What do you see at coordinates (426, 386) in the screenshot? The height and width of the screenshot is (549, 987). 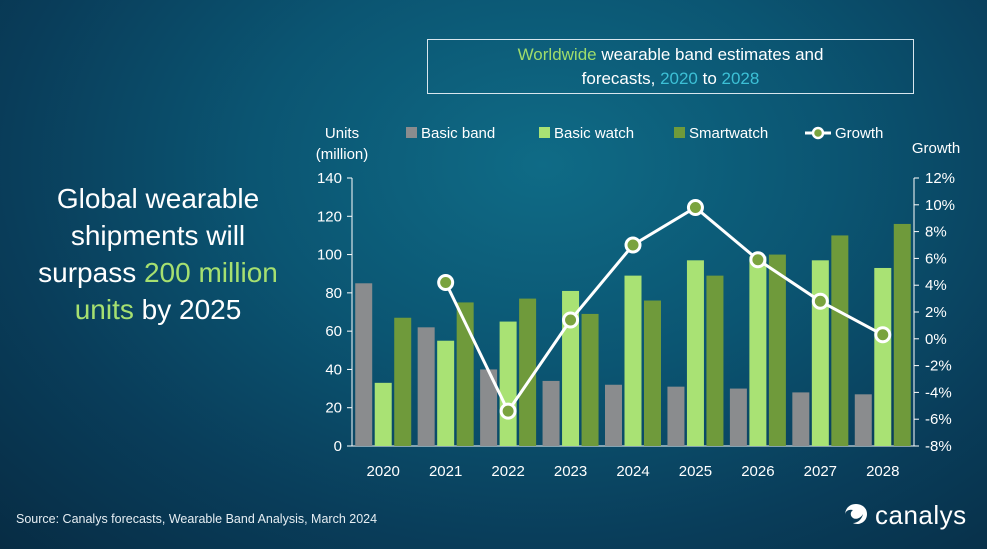 I see `bar-basic-band-2021` at bounding box center [426, 386].